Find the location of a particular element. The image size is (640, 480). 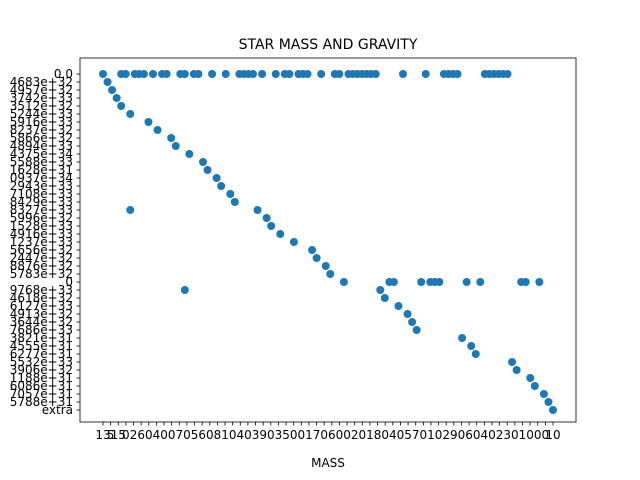

y-tick-label: 1188e+31 is located at coordinates (41, 378).